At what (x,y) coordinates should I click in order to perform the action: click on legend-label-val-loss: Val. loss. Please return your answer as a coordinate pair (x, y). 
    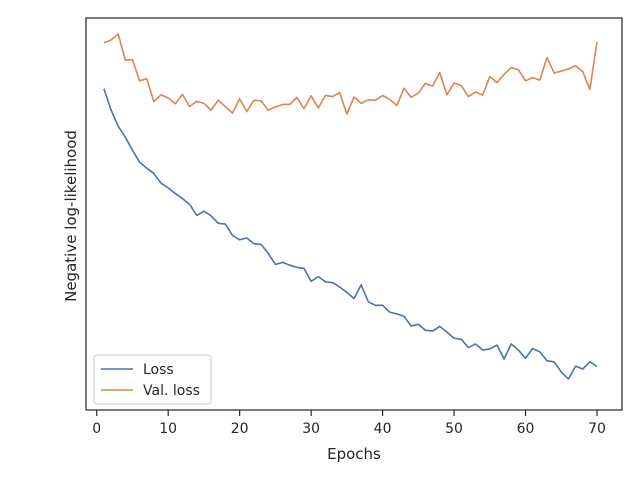
    Looking at the image, I should click on (171, 391).